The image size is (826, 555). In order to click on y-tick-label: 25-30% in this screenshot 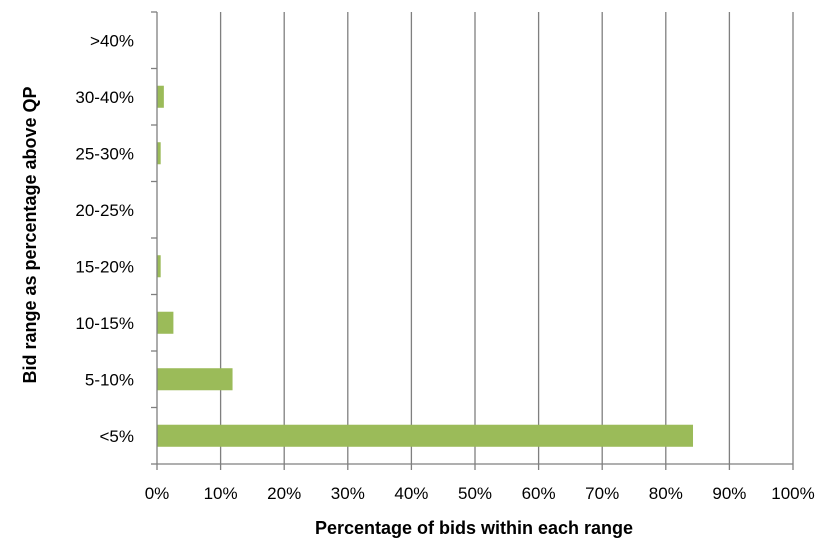, I will do `click(104, 153)`.